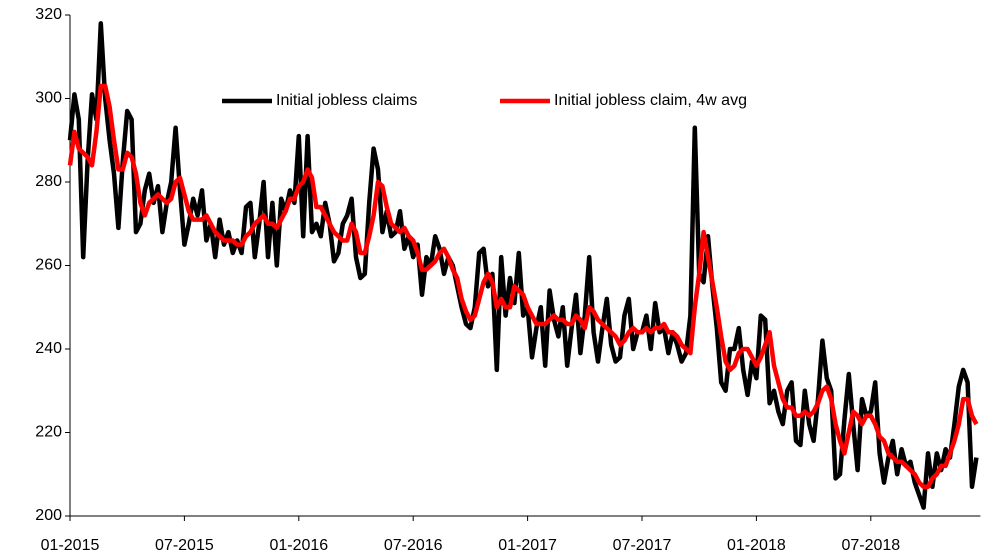 The height and width of the screenshot is (559, 982). Describe the element at coordinates (48, 14) in the screenshot. I see `y-tick-label: 320` at that location.